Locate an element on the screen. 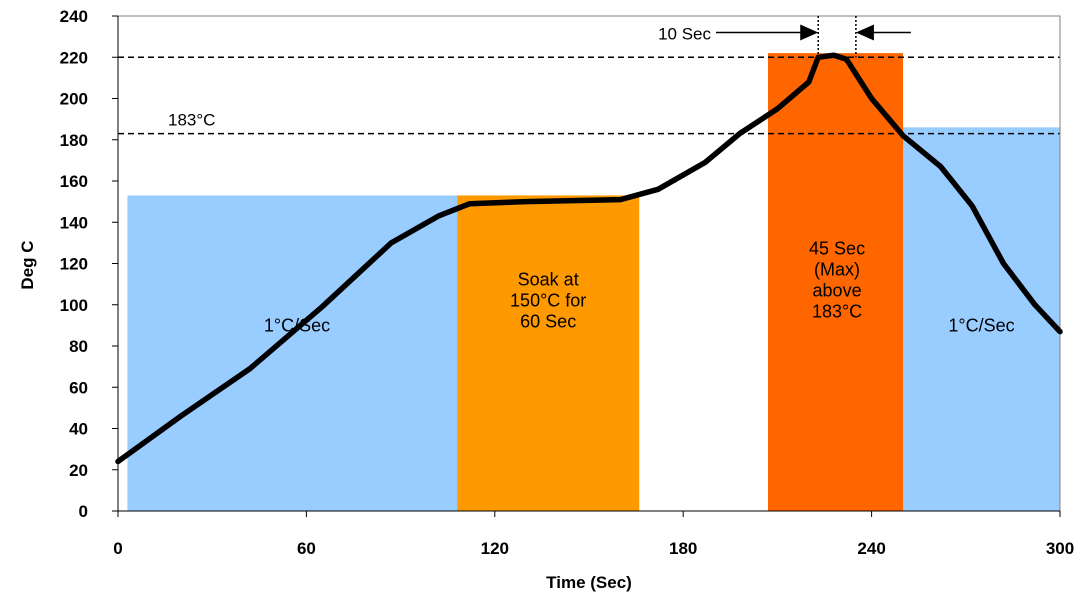 The height and width of the screenshot is (601, 1088). region-label-2-line-2: 150°C for is located at coordinates (548, 301).